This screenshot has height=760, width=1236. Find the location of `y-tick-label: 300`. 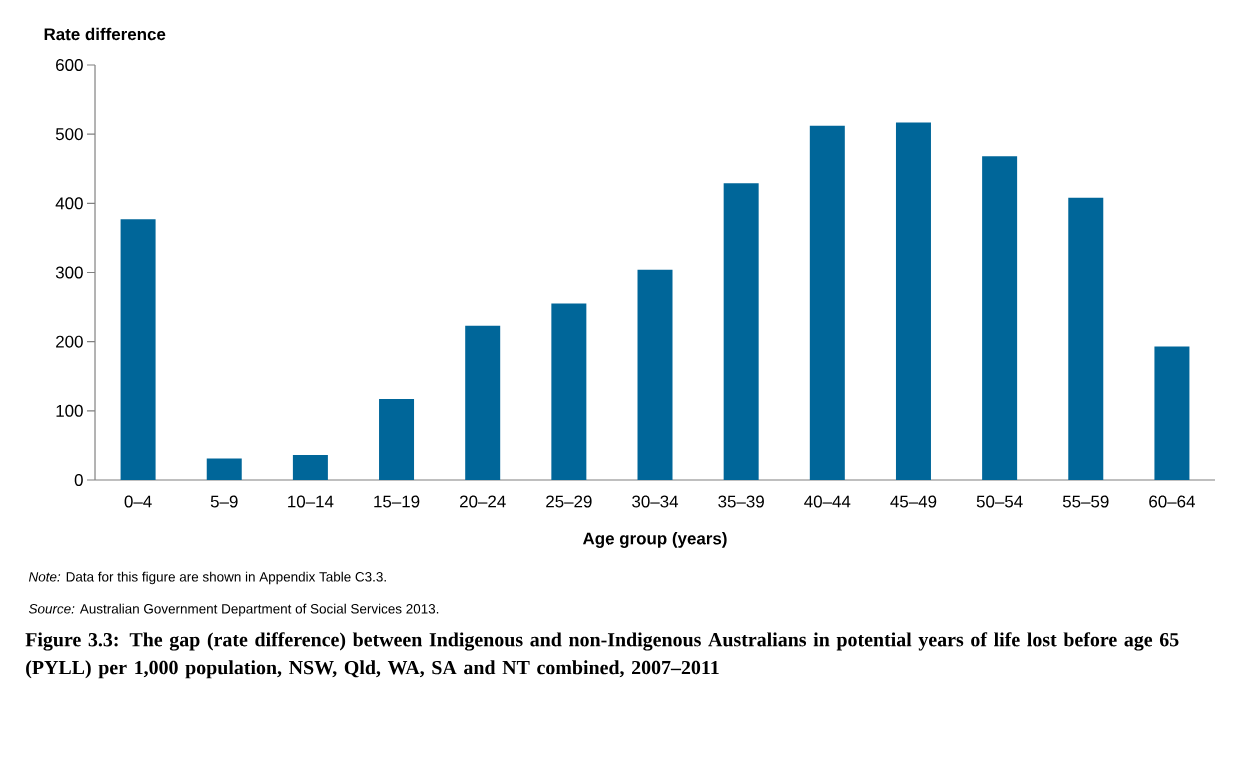

y-tick-label: 300 is located at coordinates (69, 272).